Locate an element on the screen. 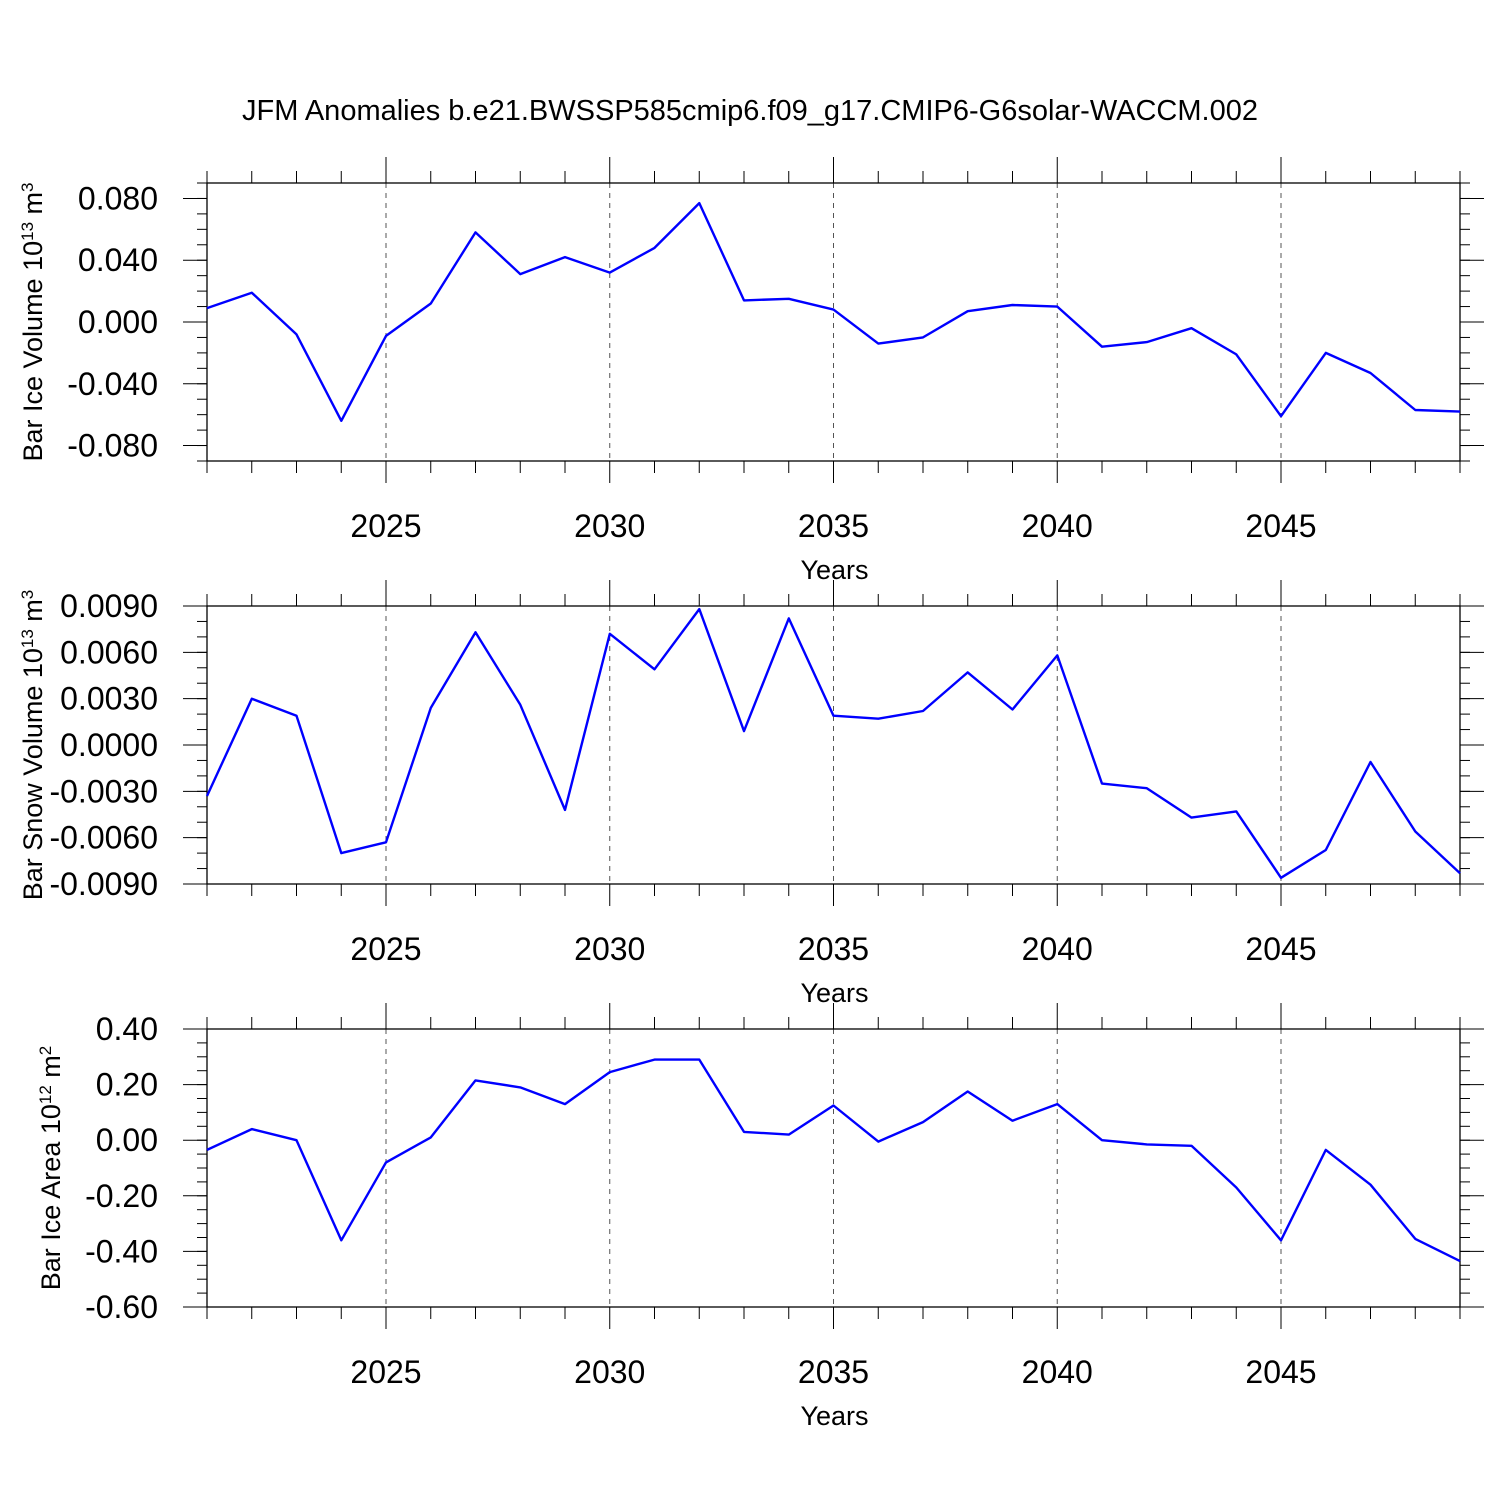  ice-area-x-tick-label: 2025 is located at coordinates (385, 1372).